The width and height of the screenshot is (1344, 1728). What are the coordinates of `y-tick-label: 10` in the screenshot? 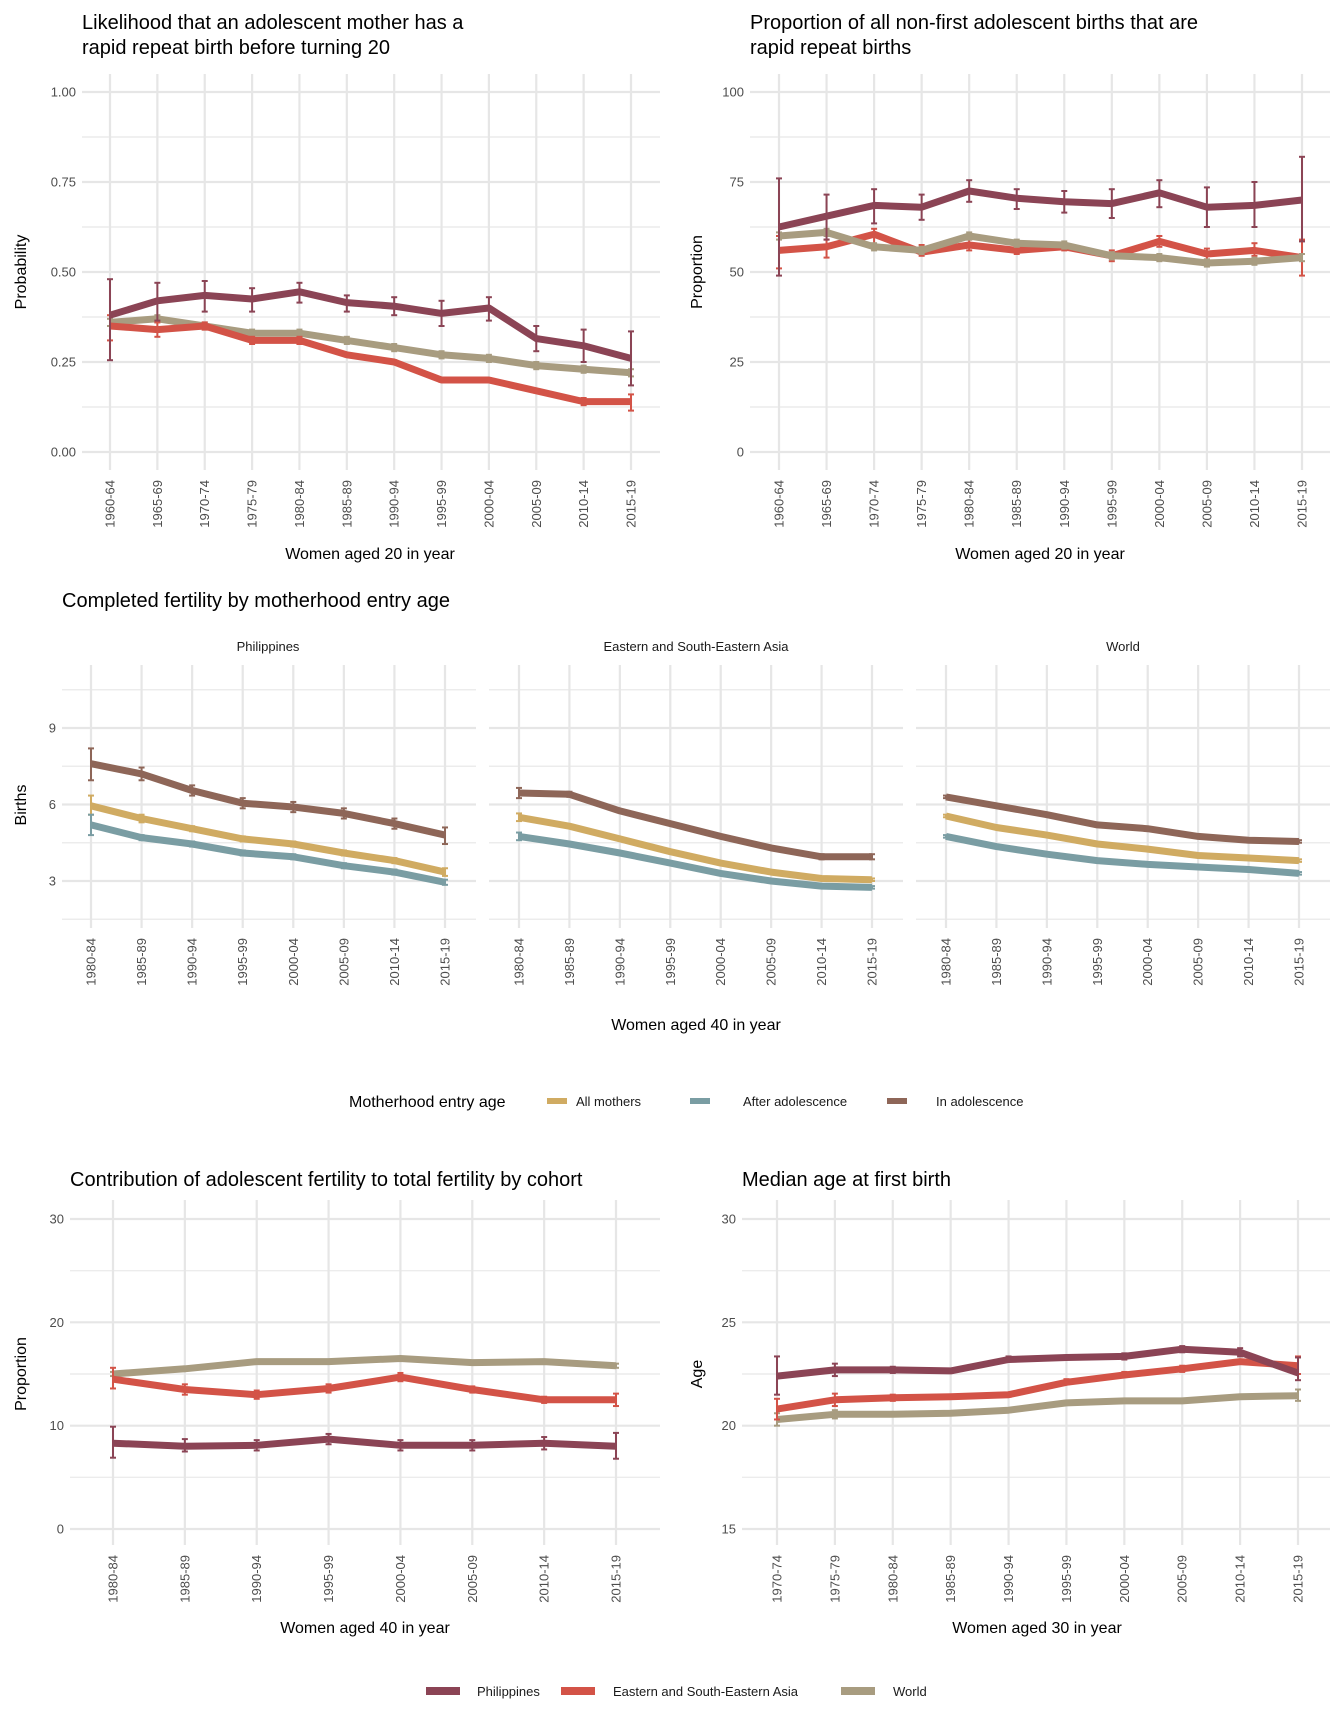 It's located at (57, 1425).